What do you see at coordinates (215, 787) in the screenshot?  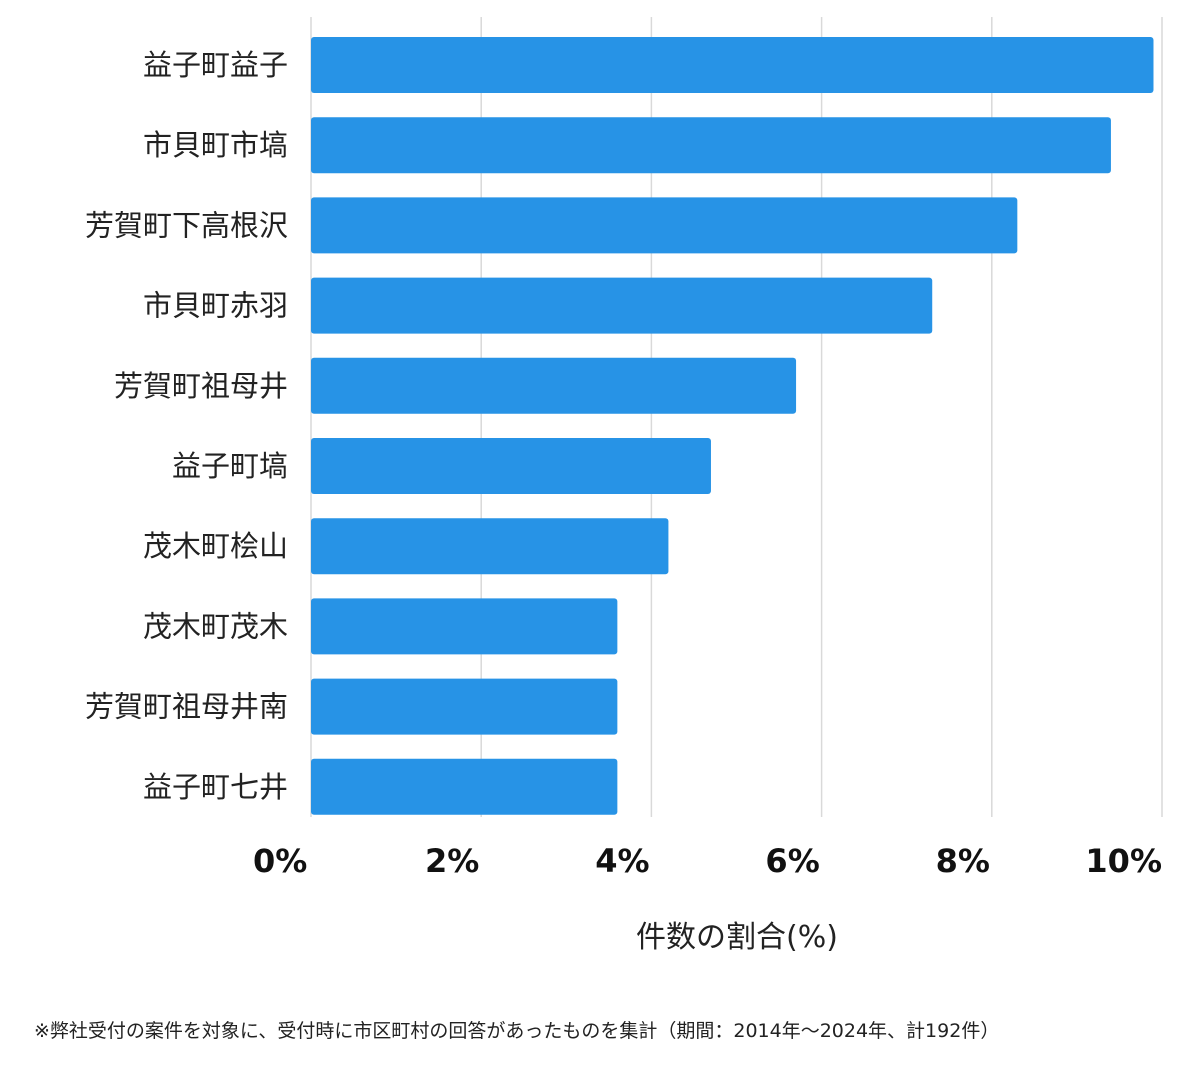 I see `category-label: 益子町七井` at bounding box center [215, 787].